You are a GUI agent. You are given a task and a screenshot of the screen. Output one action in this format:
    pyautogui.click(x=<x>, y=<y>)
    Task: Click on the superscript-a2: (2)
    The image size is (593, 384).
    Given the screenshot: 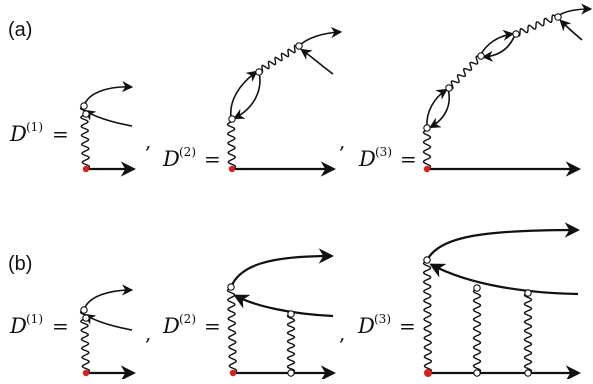 What is the action you would take?
    pyautogui.click(x=187, y=152)
    